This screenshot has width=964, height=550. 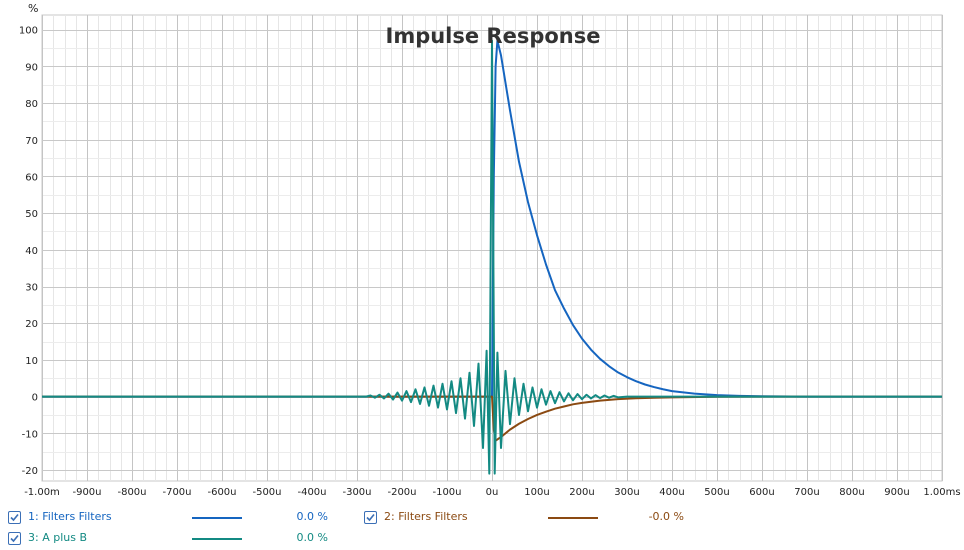 What do you see at coordinates (176, 492) in the screenshot?
I see `x-tick-label: -700u` at bounding box center [176, 492].